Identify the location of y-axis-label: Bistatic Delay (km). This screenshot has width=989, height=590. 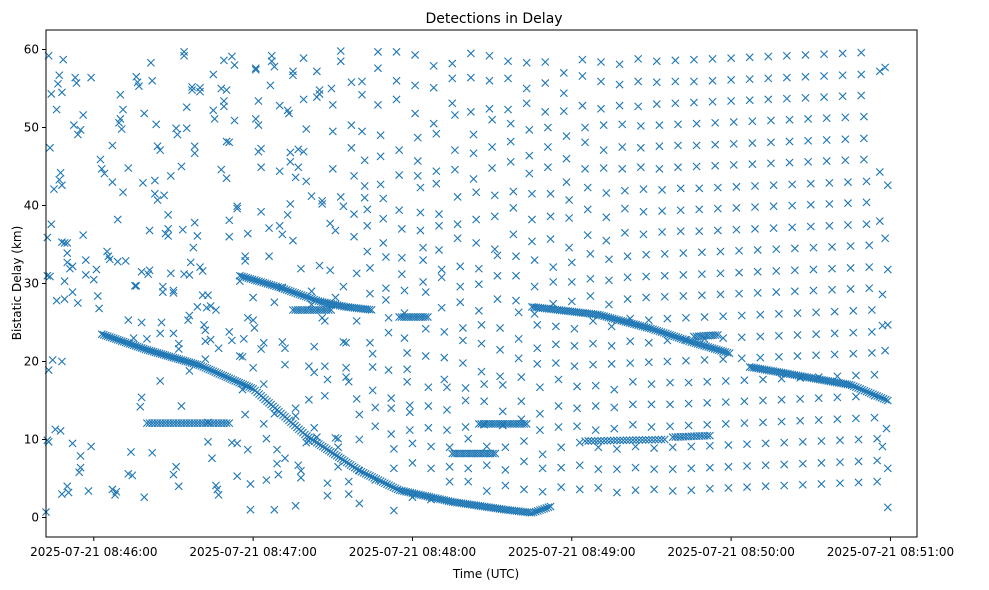
(17, 283).